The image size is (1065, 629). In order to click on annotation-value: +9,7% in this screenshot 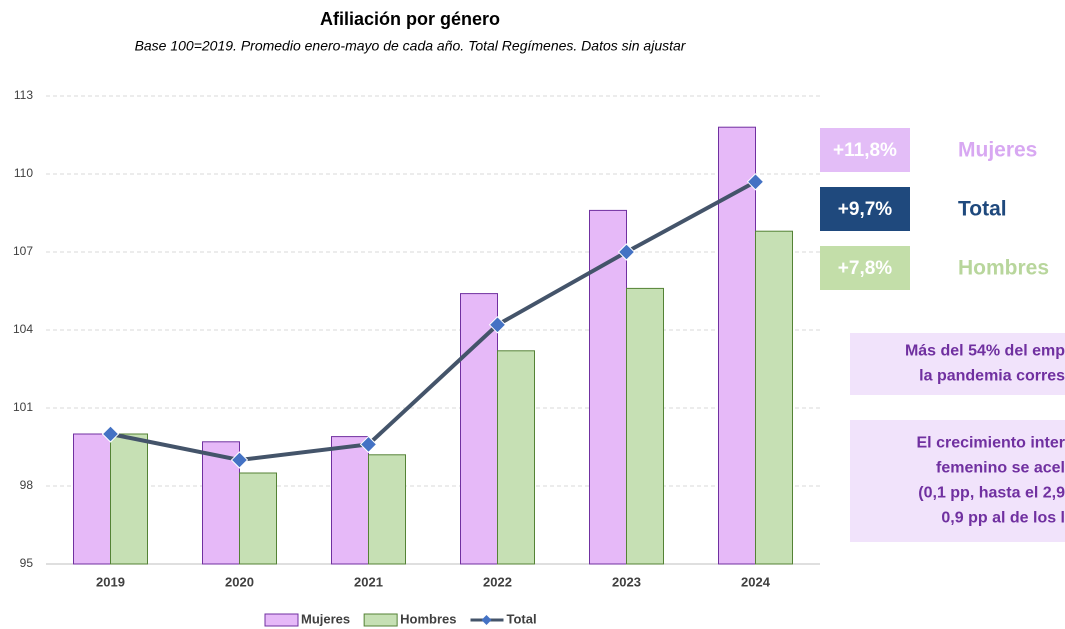, I will do `click(865, 209)`.